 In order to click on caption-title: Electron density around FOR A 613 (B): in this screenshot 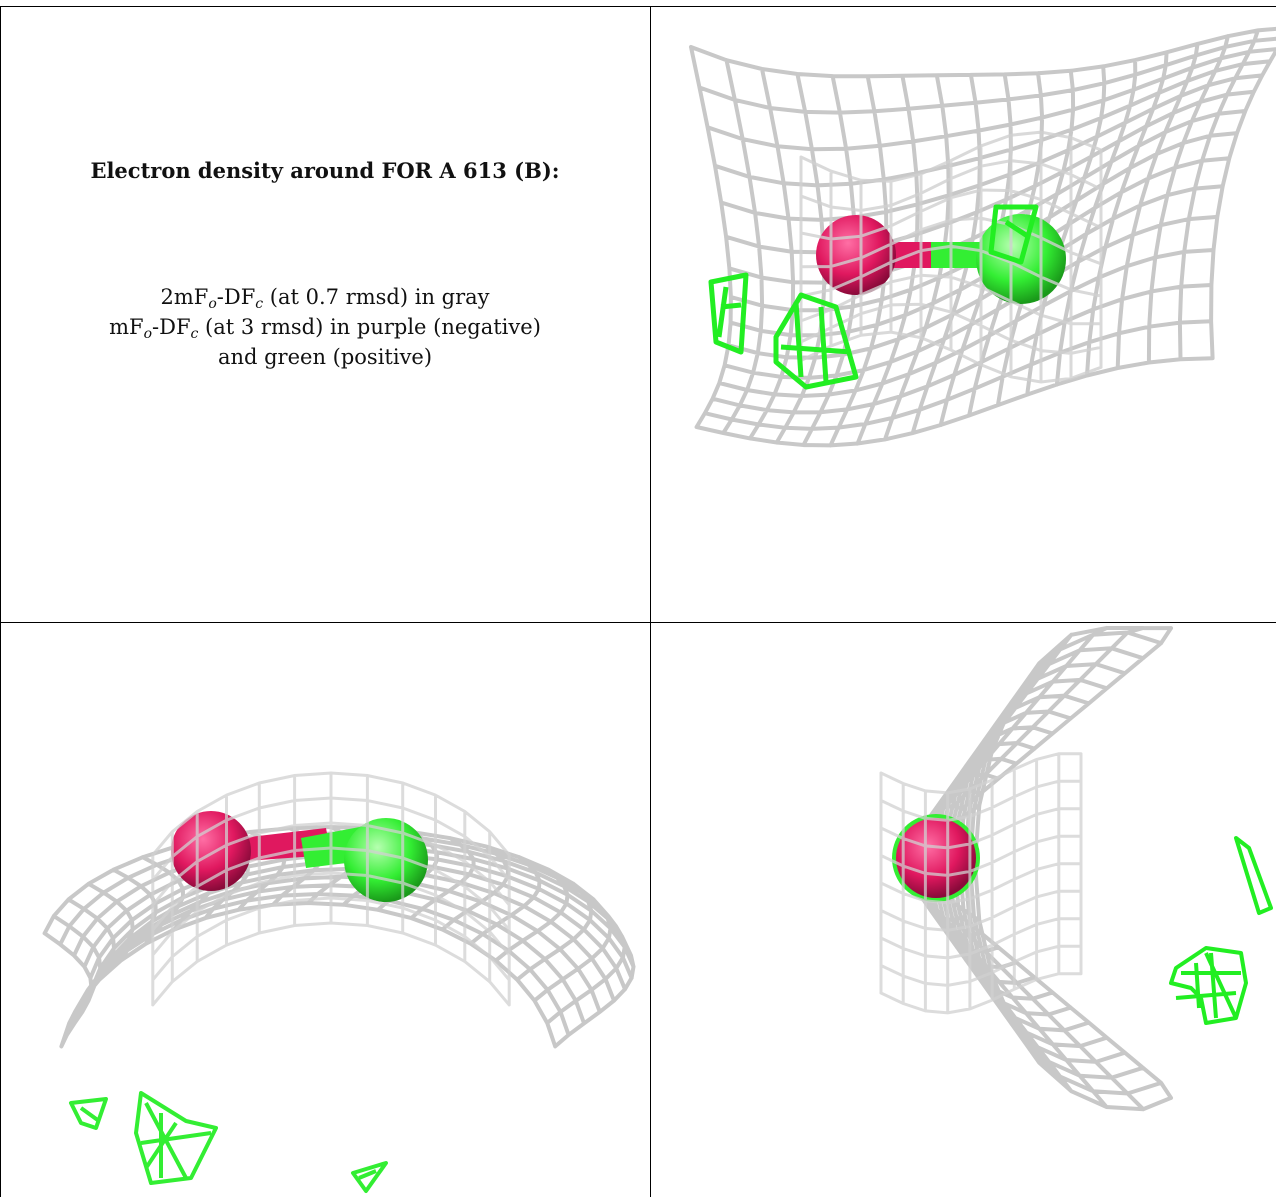, I will do `click(325, 170)`.